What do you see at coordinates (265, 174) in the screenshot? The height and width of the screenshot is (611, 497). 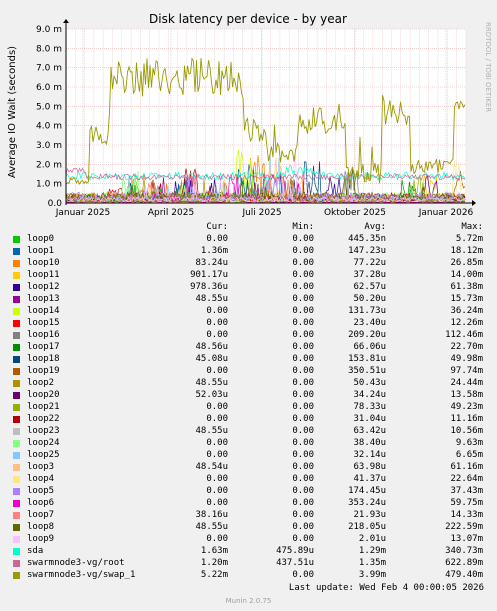 I see `series-line-swarmnode3-vg-root` at bounding box center [265, 174].